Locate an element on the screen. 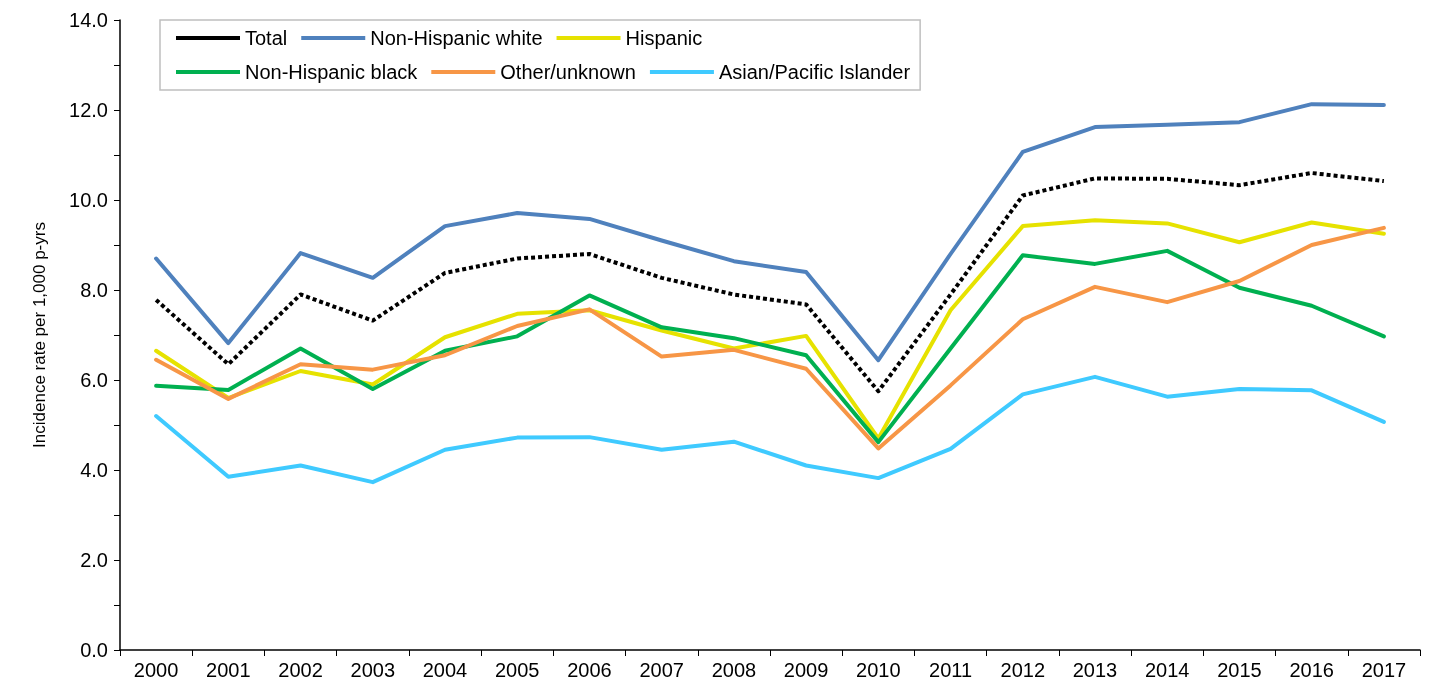  x-tick-label: 2001 is located at coordinates (228, 670).